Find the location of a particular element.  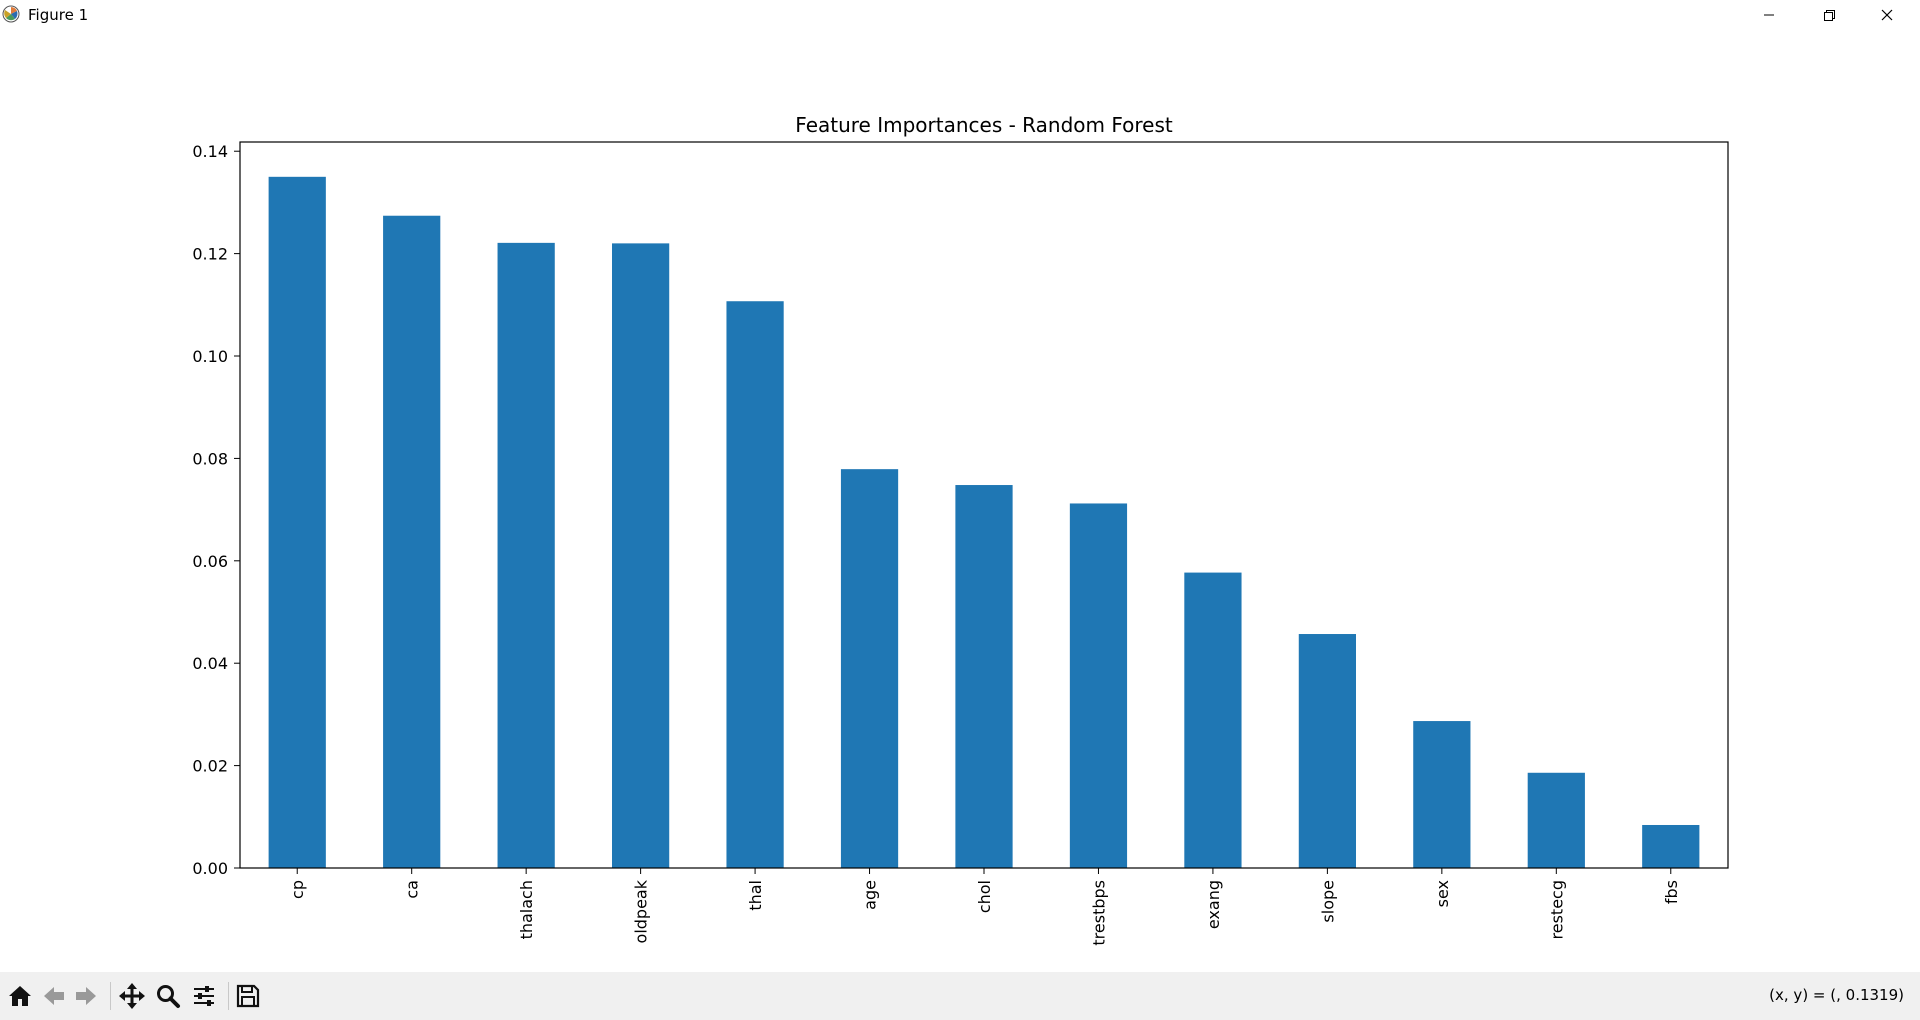

home-icon is located at coordinates (20, 996).